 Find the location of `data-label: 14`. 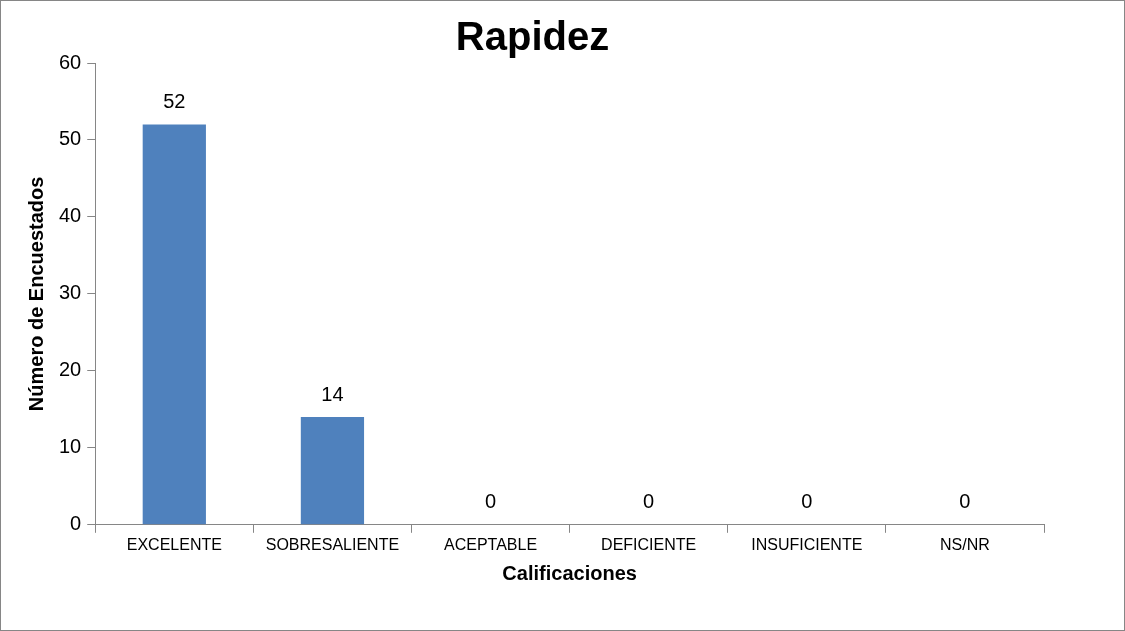

data-label: 14 is located at coordinates (332, 393).